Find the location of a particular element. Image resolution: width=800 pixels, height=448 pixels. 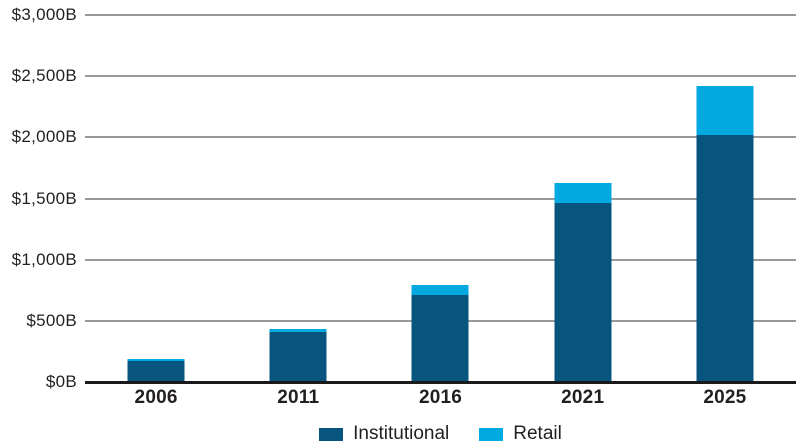

x-tick-label-2006: 2006 is located at coordinates (156, 397).